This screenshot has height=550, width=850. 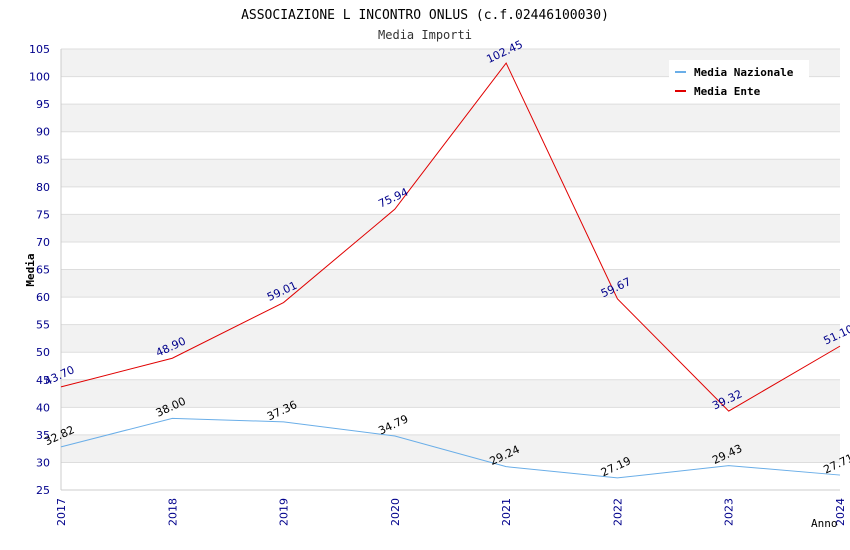 I want to click on x-tick-label: 2020, so click(x=395, y=512).